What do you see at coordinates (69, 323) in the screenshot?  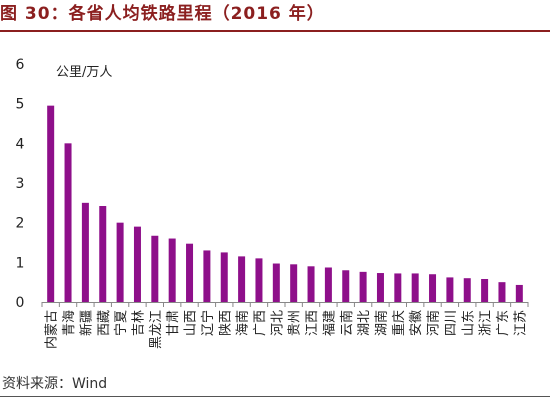 I see `x-tick-label: 青海` at bounding box center [69, 323].